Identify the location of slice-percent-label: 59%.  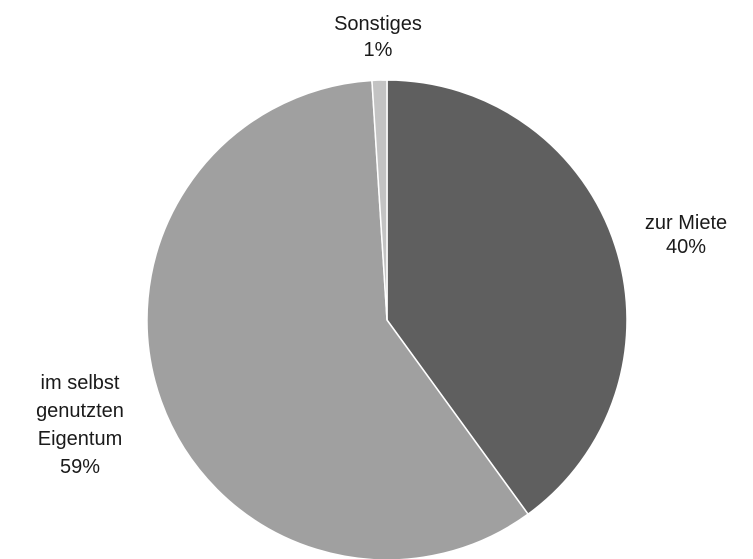
(80, 467).